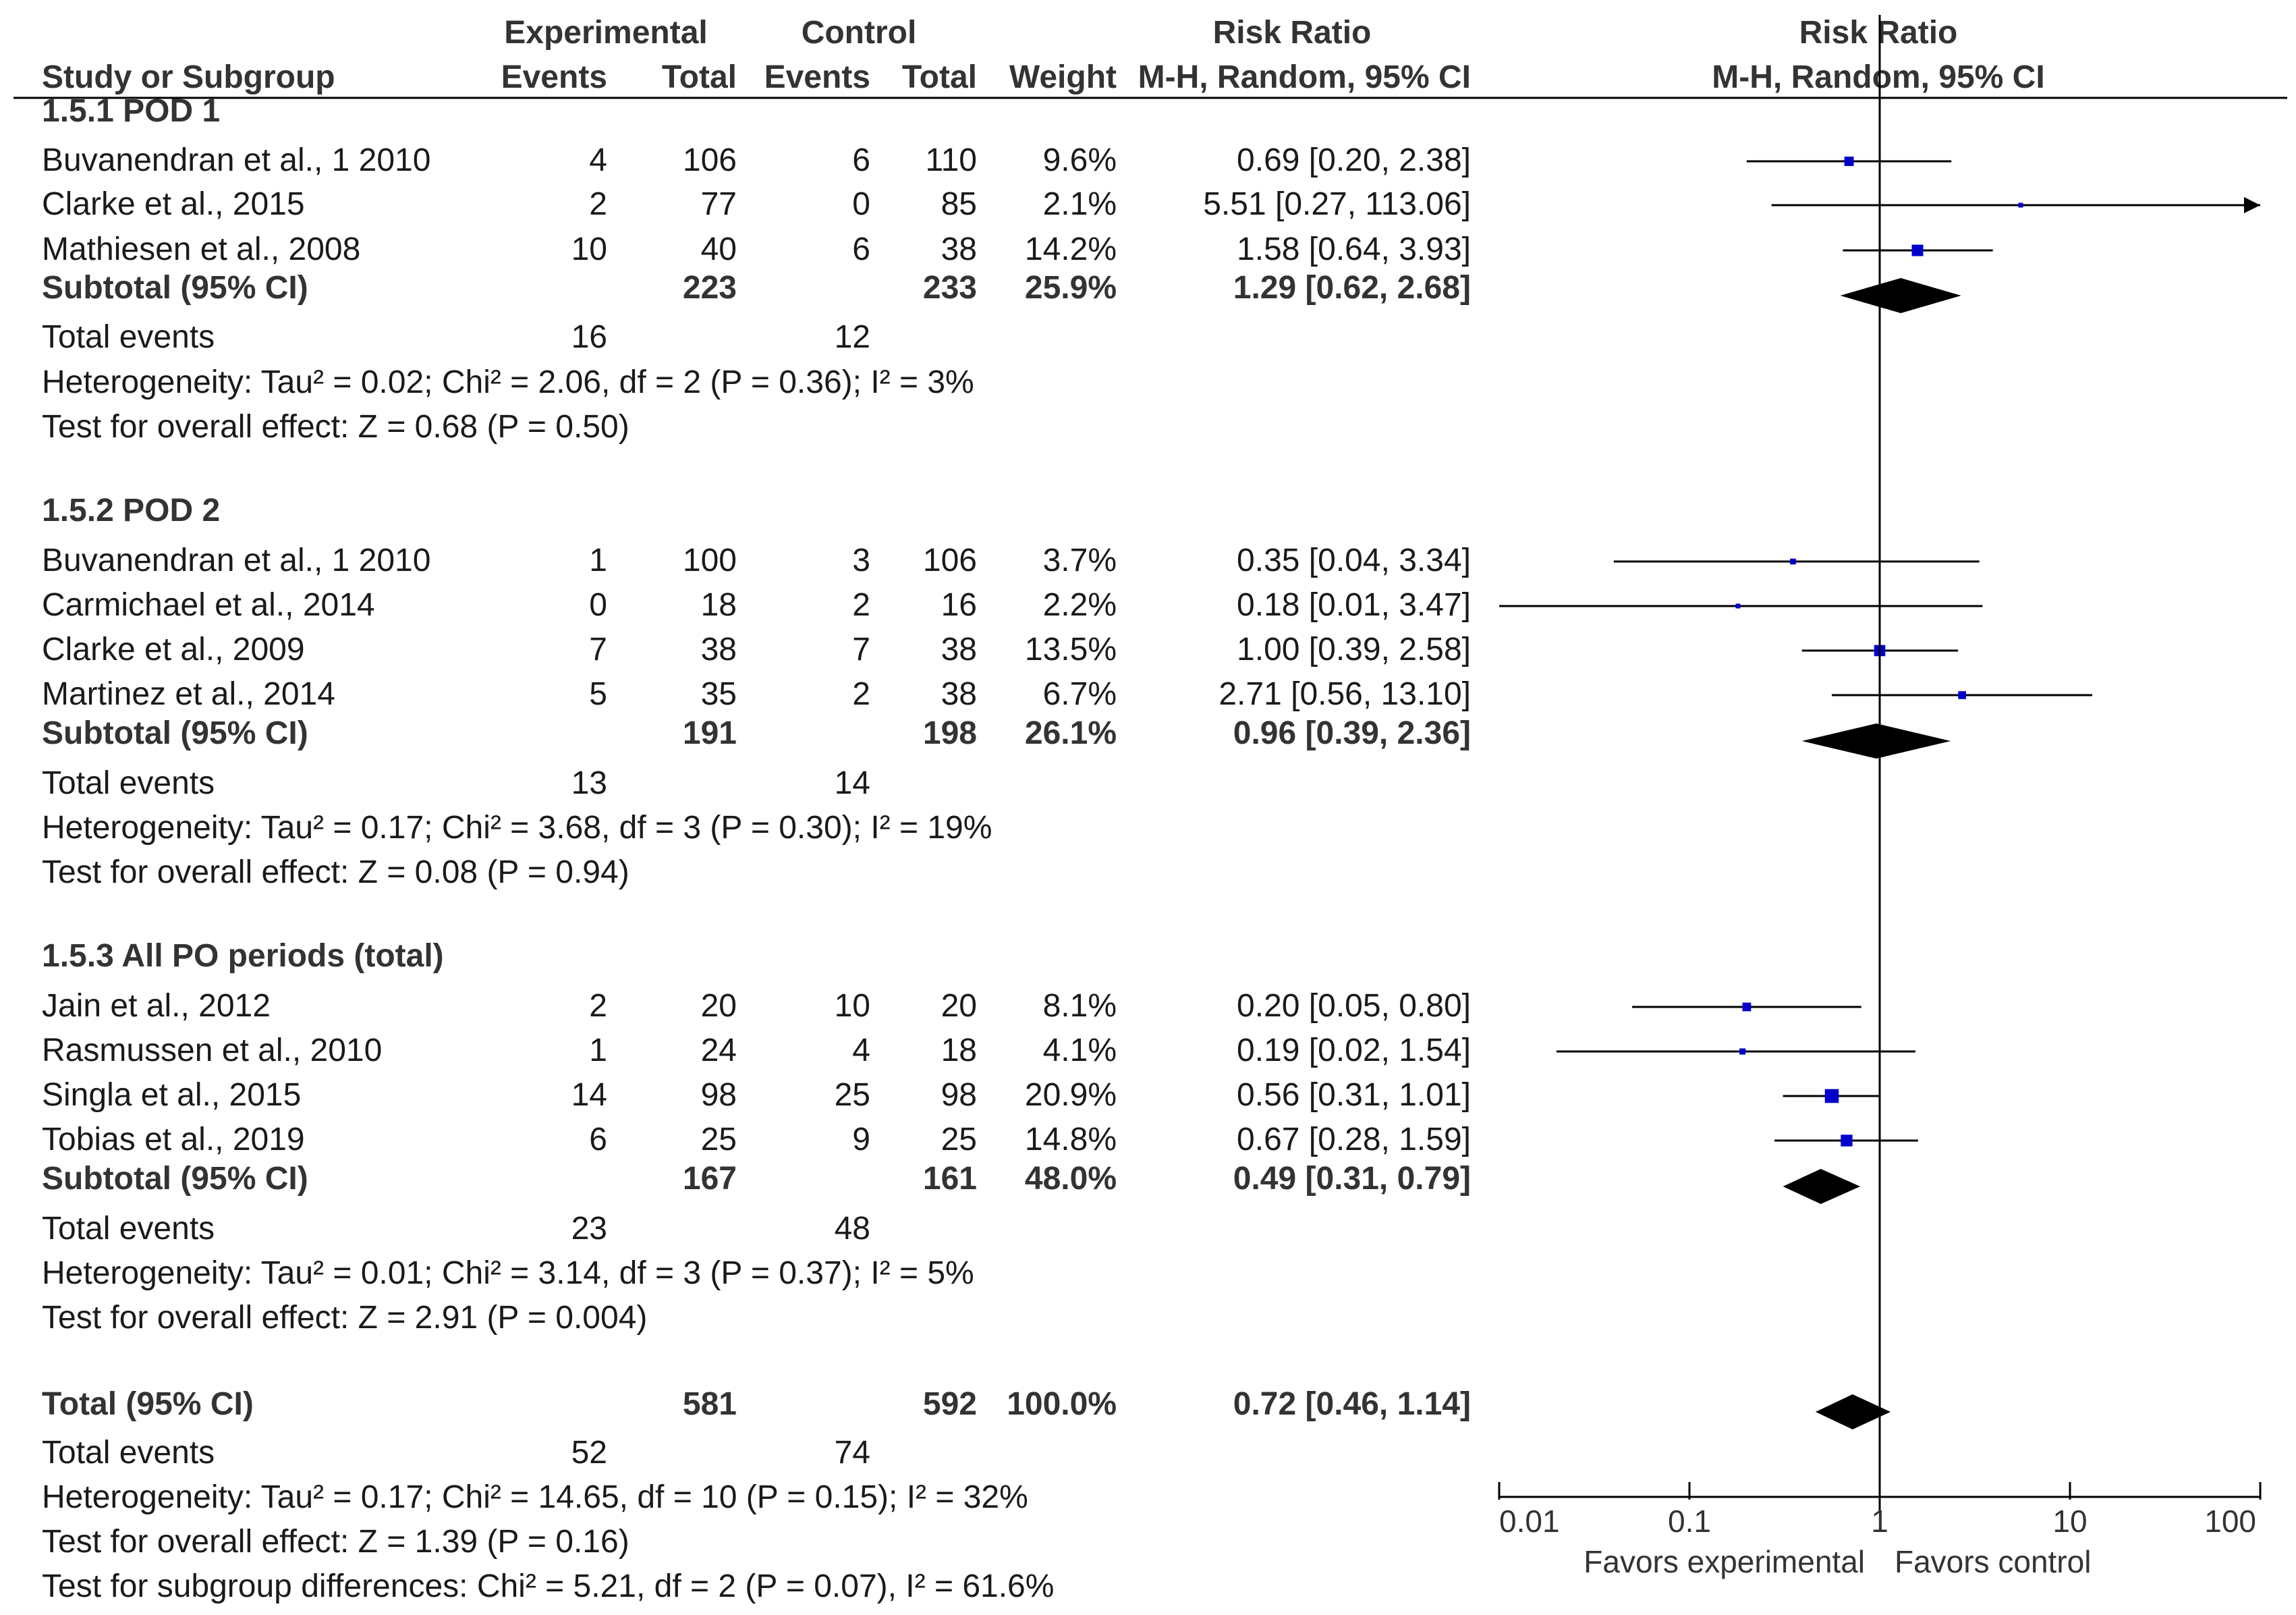 The height and width of the screenshot is (1615, 2296). Describe the element at coordinates (1071, 1139) in the screenshot. I see `subgroup-3-study-4-weight: 14.8%` at that location.